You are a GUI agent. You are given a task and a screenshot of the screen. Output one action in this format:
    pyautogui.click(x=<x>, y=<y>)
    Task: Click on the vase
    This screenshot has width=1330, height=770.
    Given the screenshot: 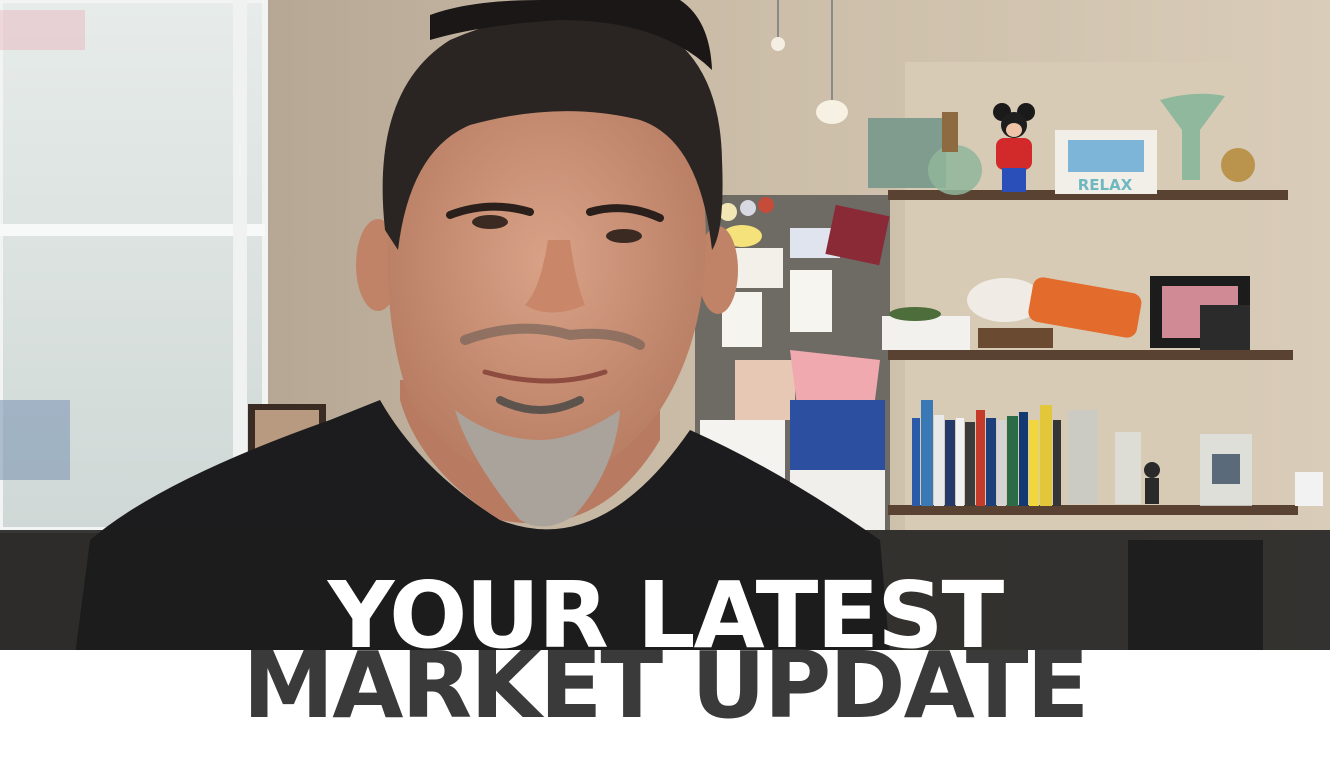 What is the action you would take?
    pyautogui.click(x=1192, y=136)
    